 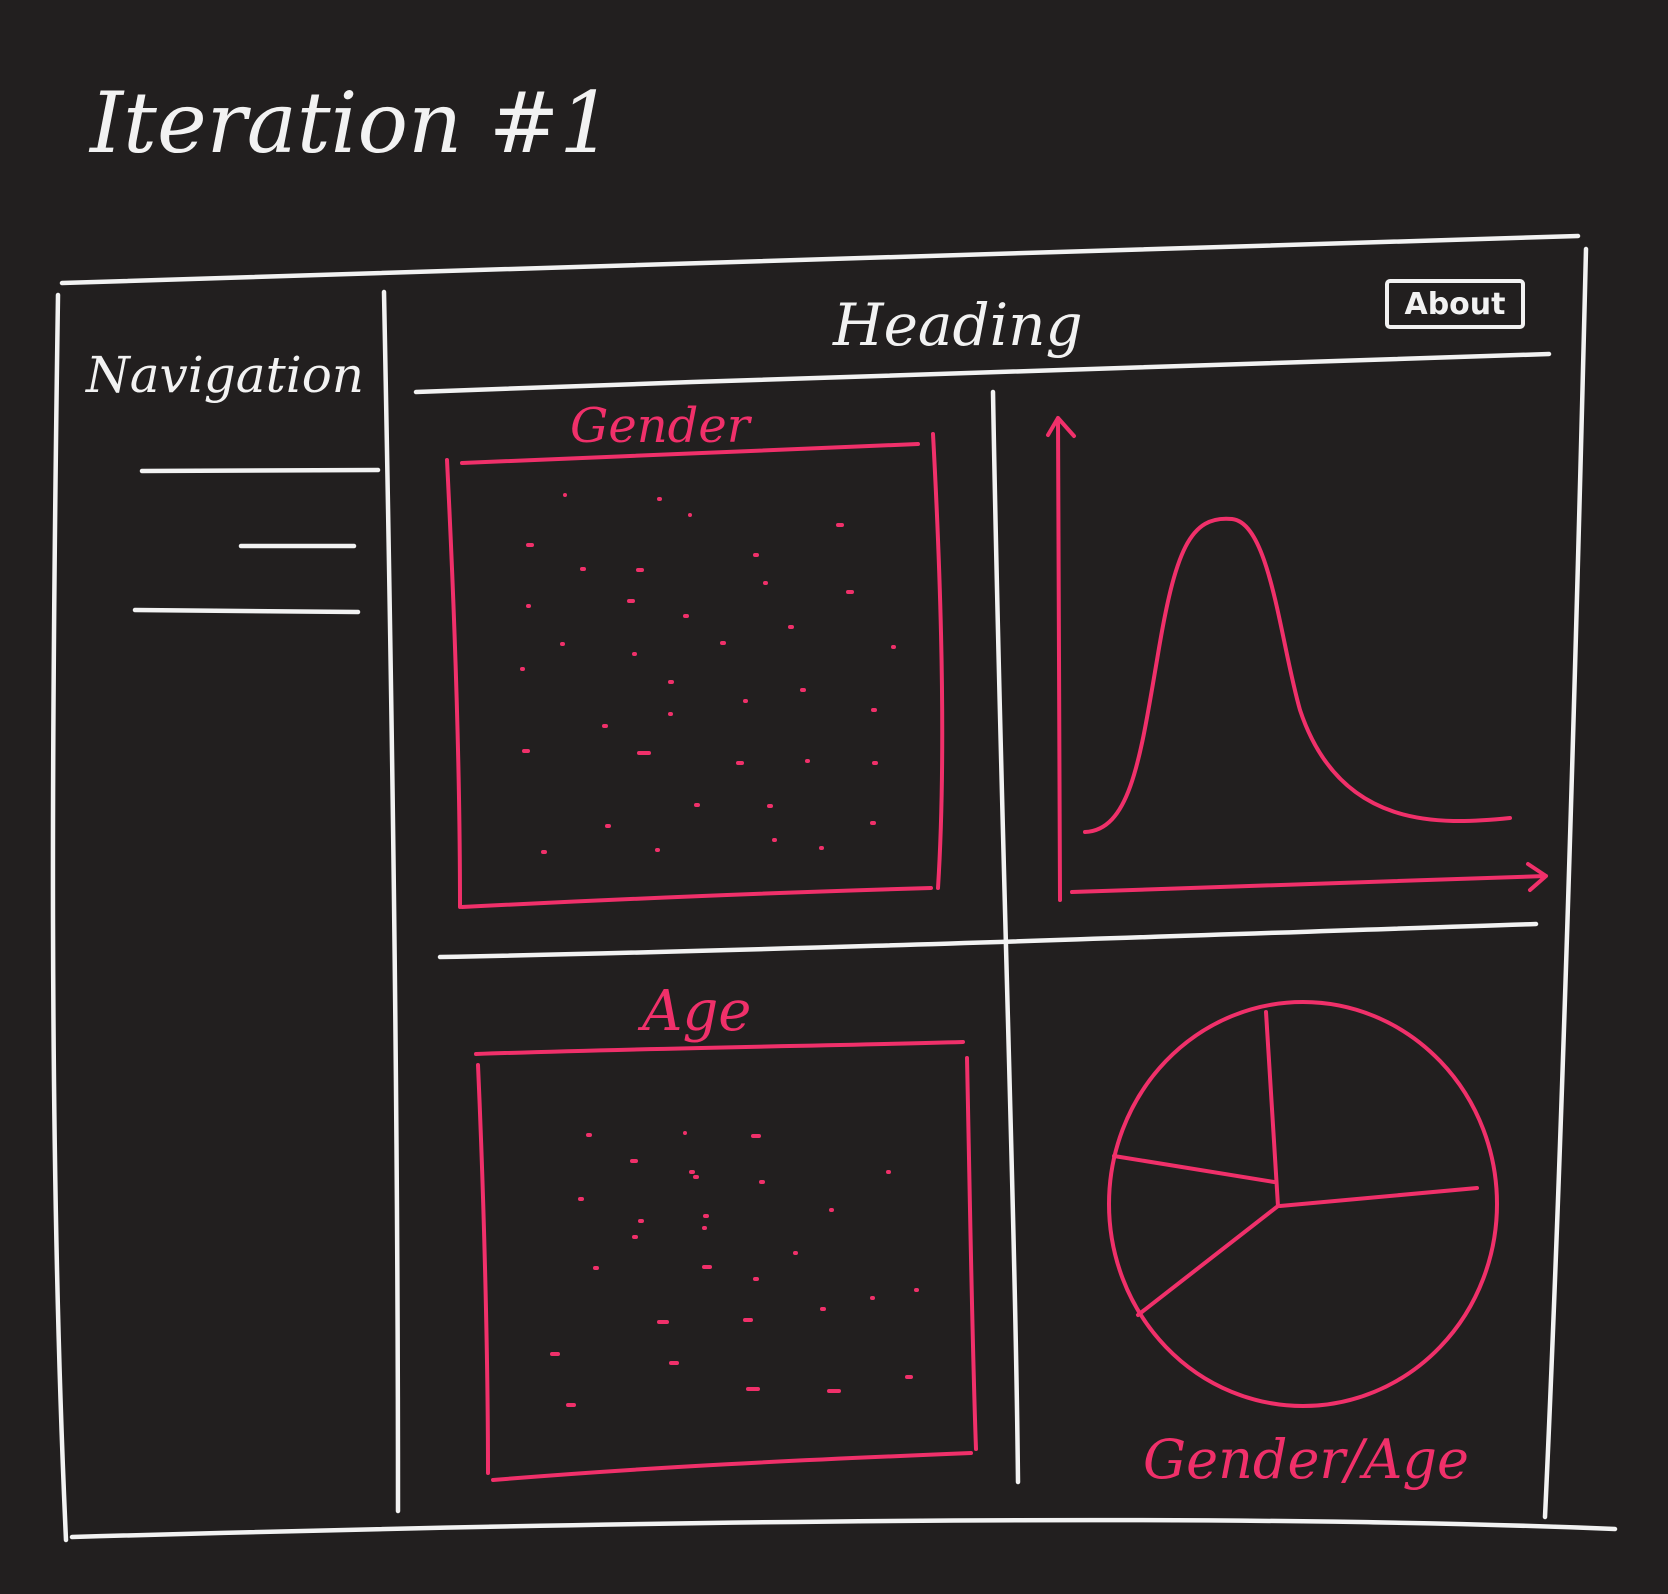 I want to click on sidebar-title: Navigation, so click(x=224, y=375).